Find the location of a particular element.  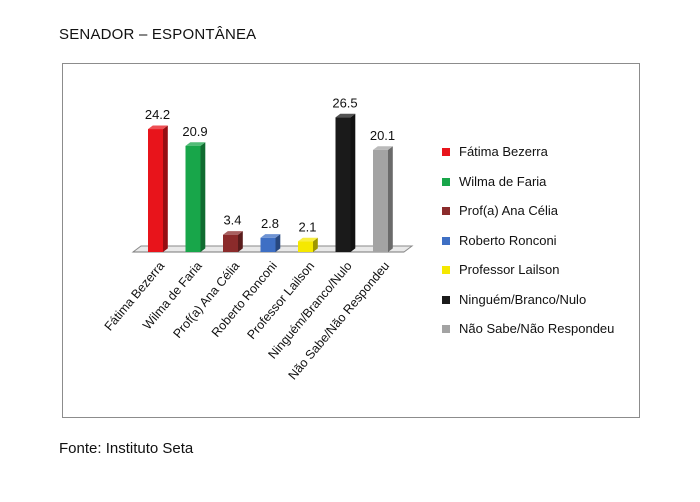

source-note: Fonte: Instituto Seta is located at coordinates (126, 448).